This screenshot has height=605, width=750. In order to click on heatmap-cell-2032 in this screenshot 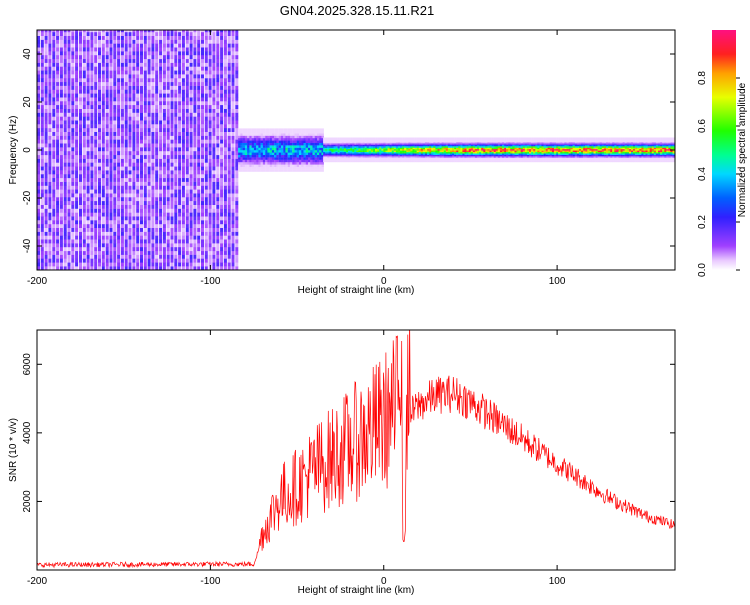, I will do `click(161, 206)`.